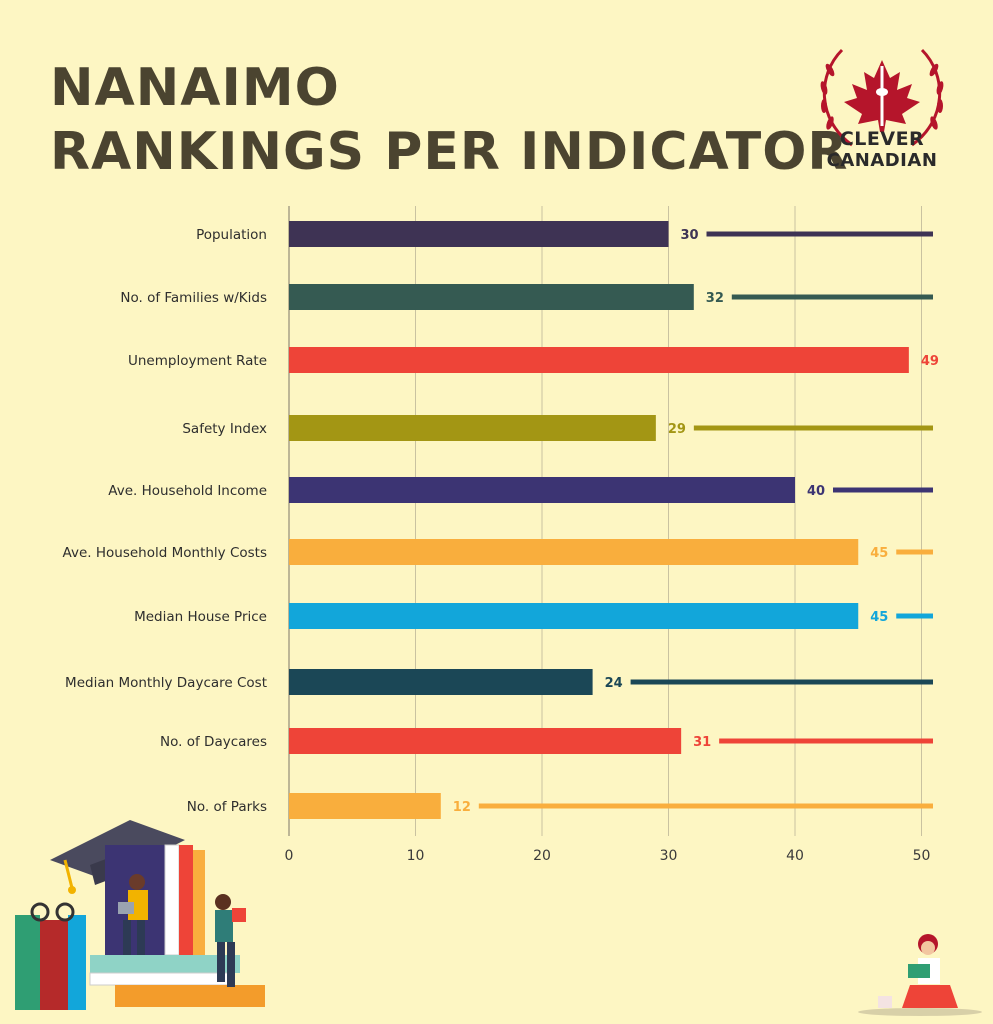  Describe the element at coordinates (882, 97) in the screenshot. I see `maple-leaf-tower-icon` at that location.